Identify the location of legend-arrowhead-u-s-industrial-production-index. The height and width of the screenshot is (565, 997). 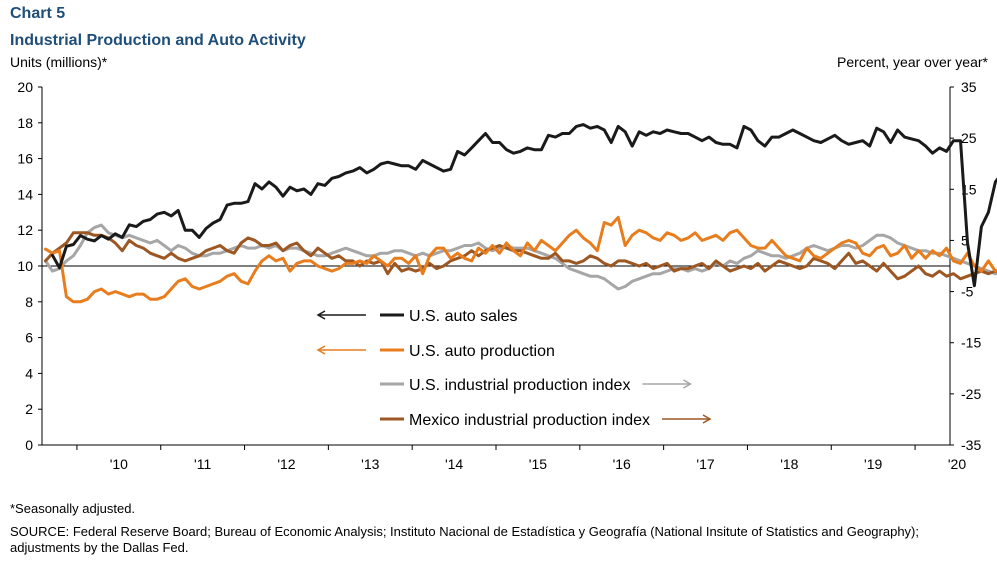
(687, 384).